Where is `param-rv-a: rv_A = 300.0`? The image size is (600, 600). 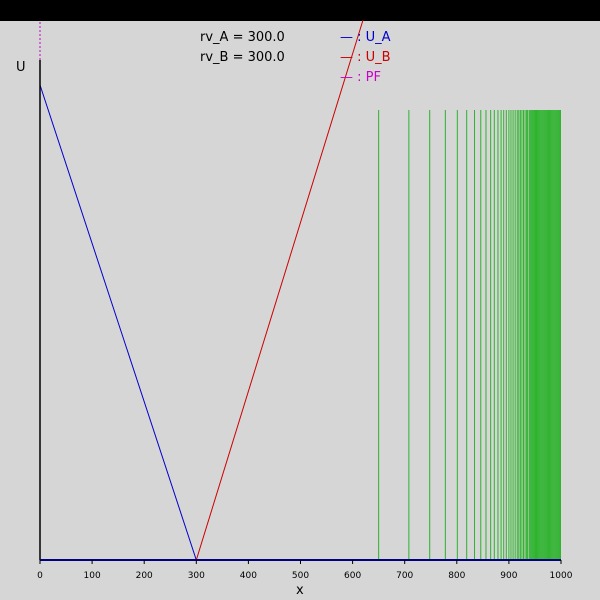
param-rv-a: rv_A = 300.0 is located at coordinates (242, 37).